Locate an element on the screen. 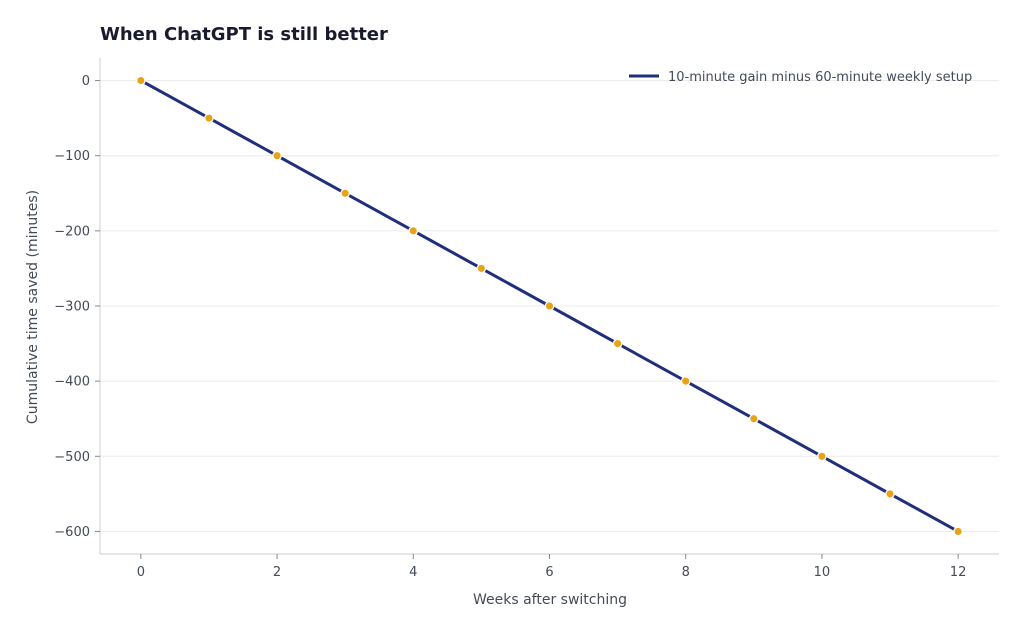  y-tick-label: −400 is located at coordinates (72, 382).